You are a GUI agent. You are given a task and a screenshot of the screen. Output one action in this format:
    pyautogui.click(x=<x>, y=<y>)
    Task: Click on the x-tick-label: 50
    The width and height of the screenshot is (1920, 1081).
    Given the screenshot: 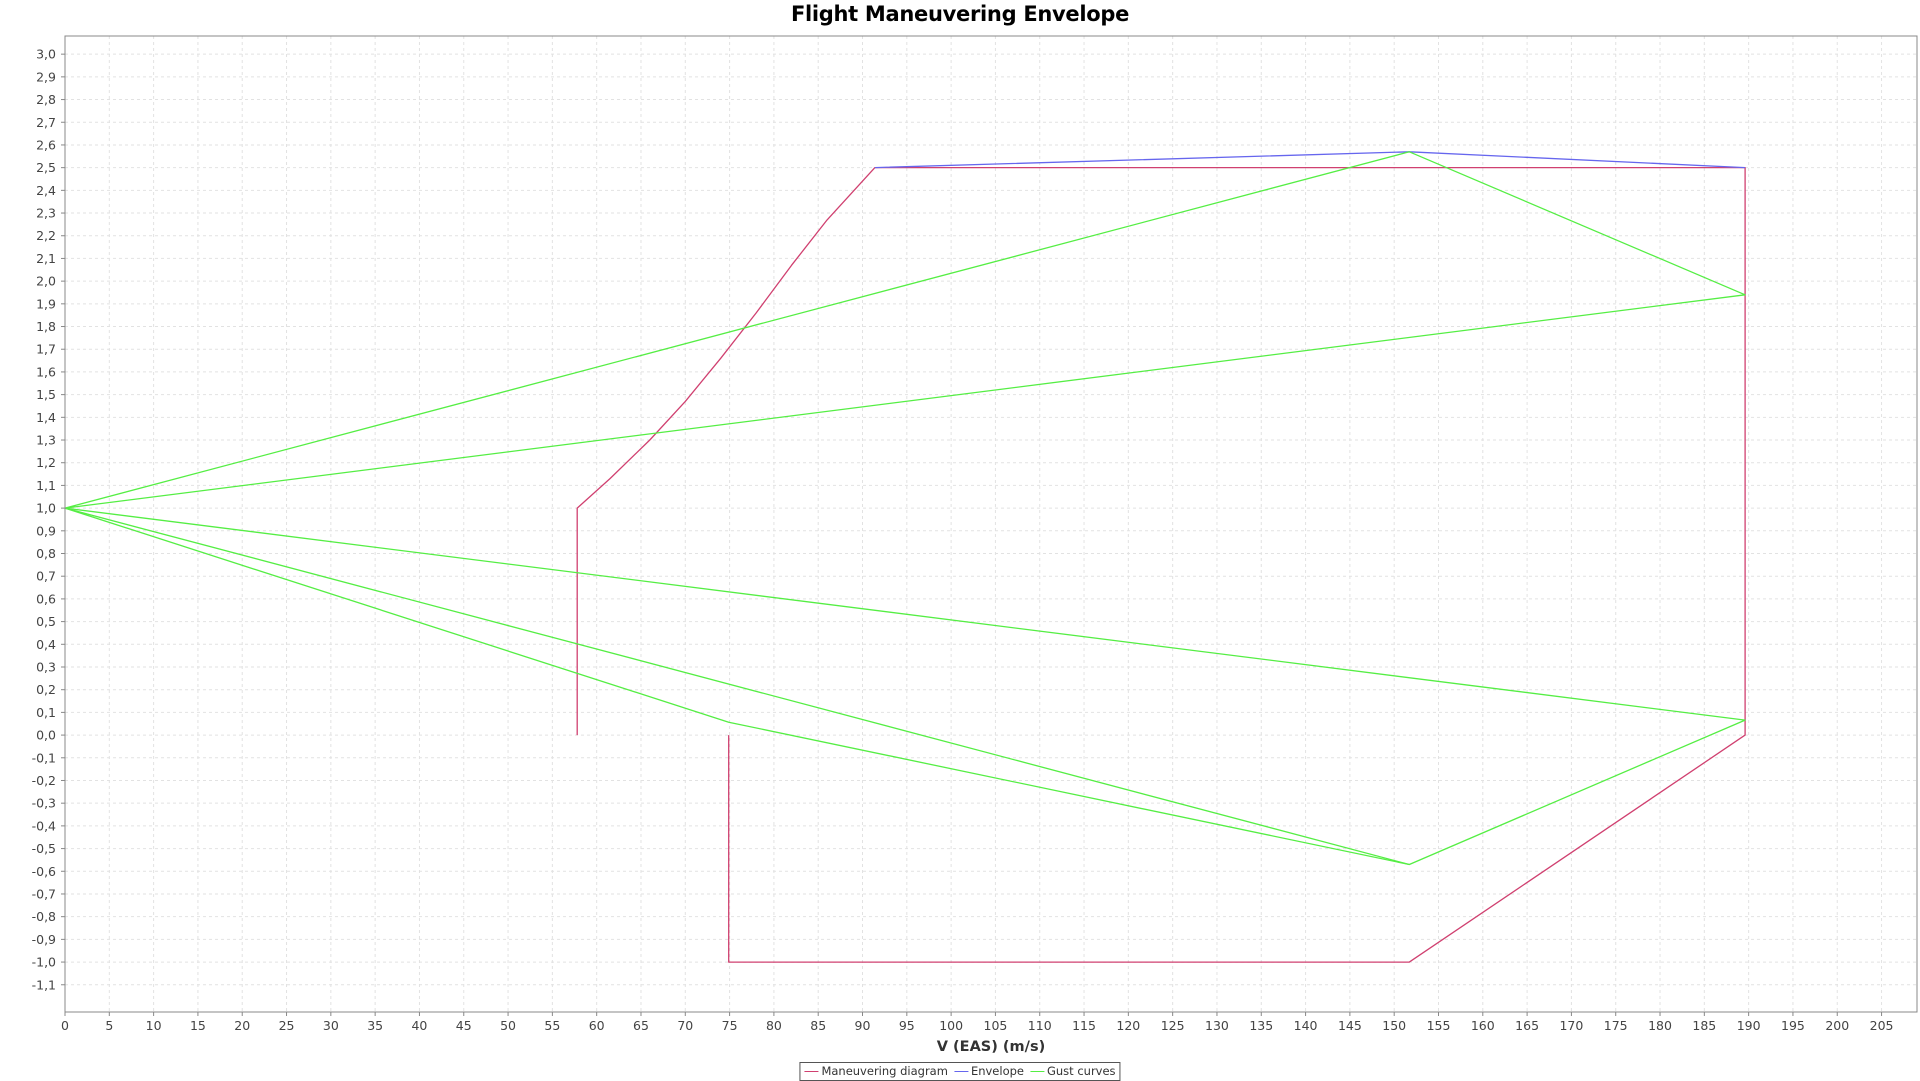 What is the action you would take?
    pyautogui.click(x=508, y=1025)
    